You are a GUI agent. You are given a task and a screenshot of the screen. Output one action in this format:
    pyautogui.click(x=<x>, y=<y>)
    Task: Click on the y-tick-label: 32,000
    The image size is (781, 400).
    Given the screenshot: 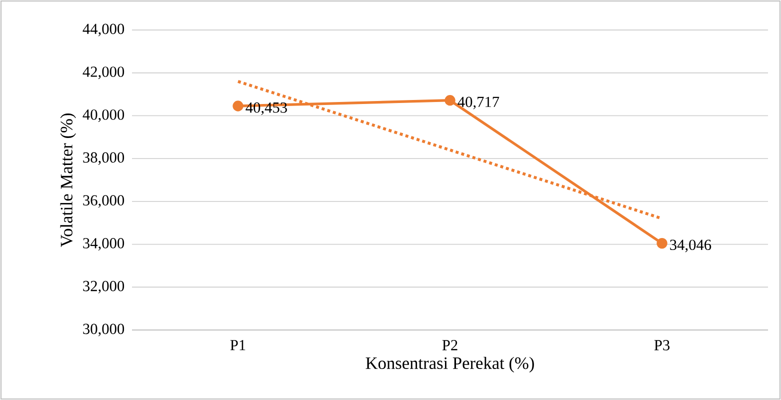 What is the action you would take?
    pyautogui.click(x=103, y=287)
    